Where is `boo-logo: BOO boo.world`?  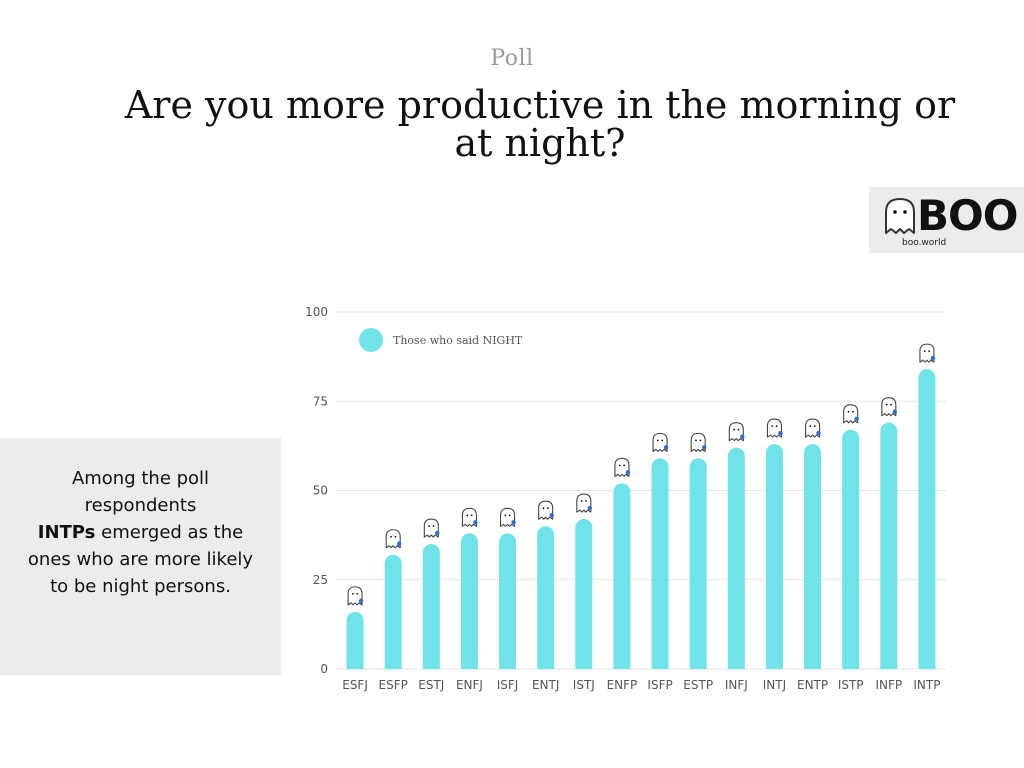
boo-logo: BOO boo.world is located at coordinates (946, 220).